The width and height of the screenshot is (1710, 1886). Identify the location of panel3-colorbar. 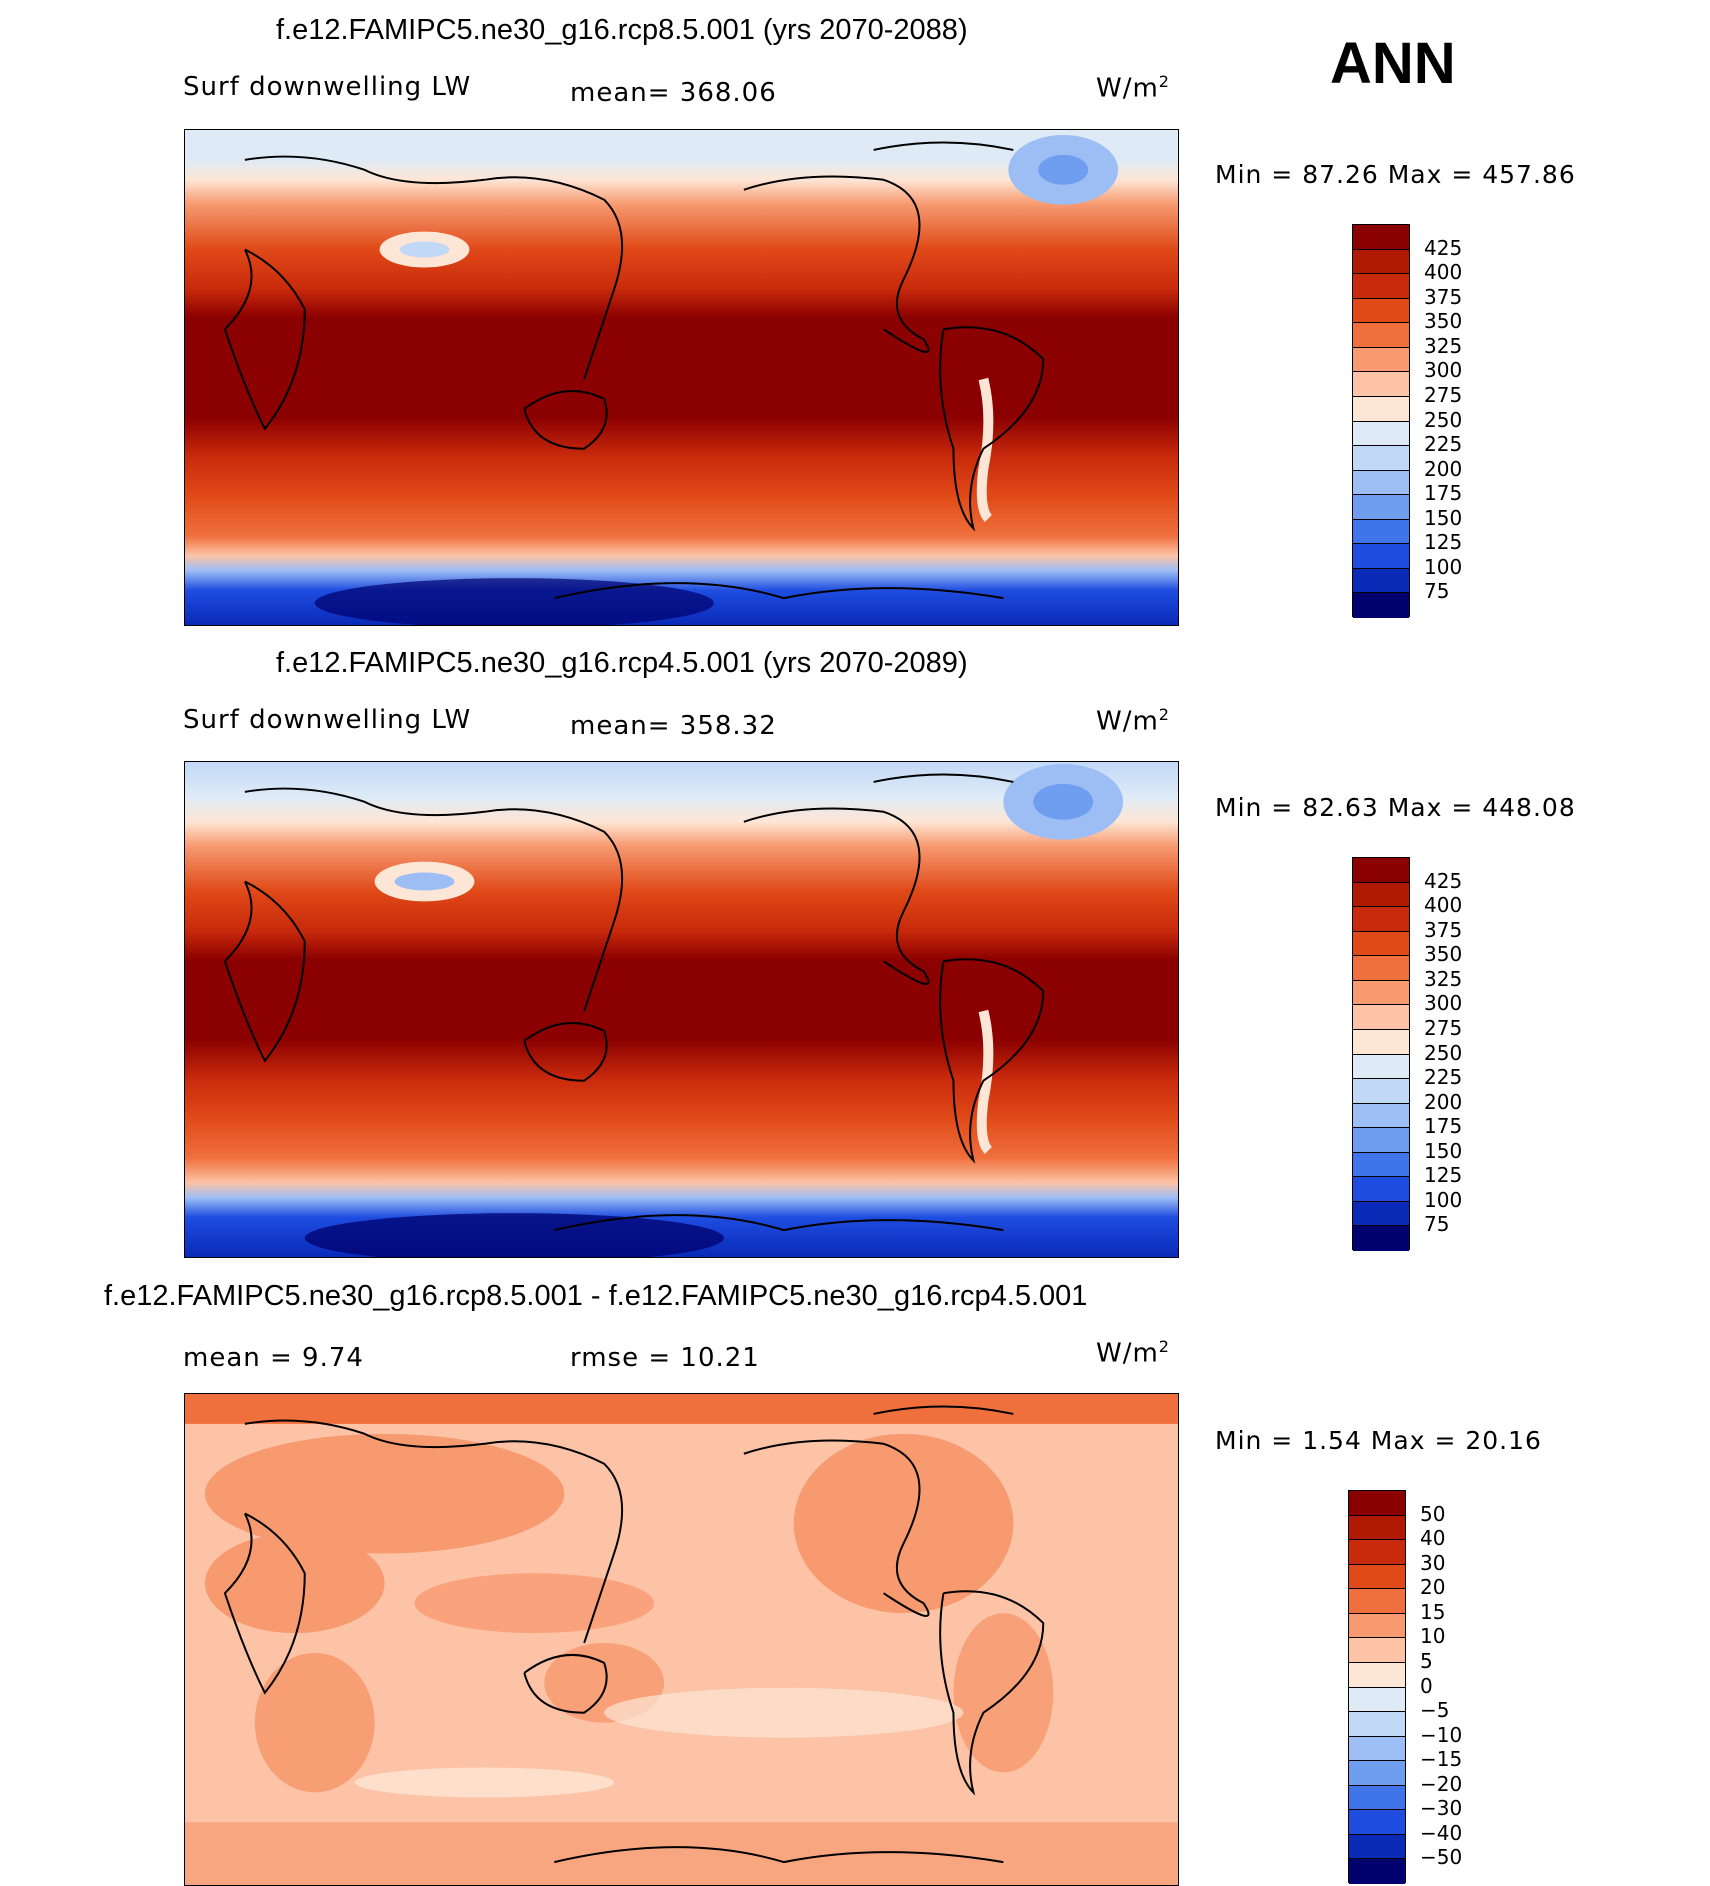
(1377, 1687).